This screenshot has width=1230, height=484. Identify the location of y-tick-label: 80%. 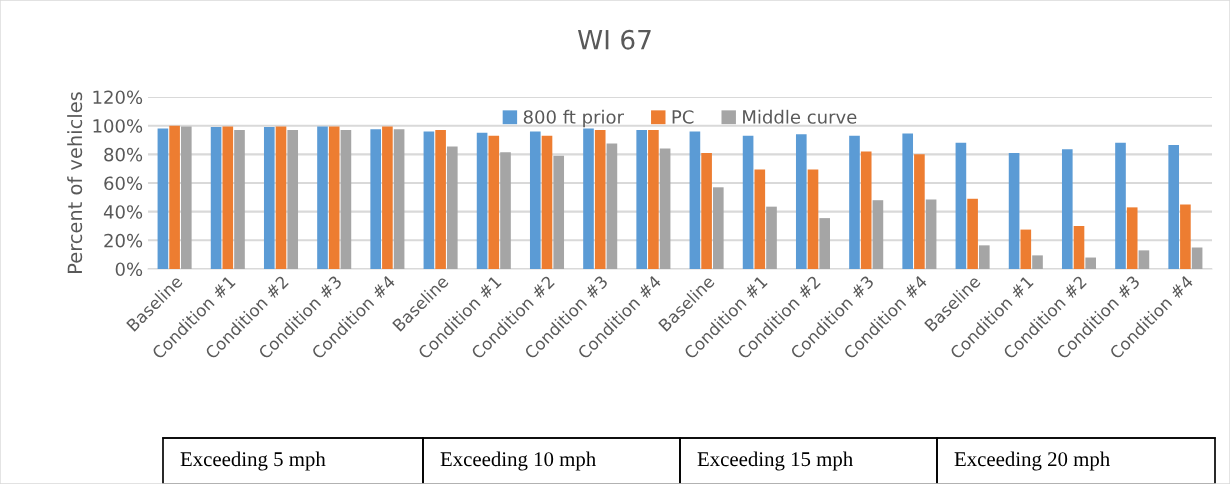
(123, 154).